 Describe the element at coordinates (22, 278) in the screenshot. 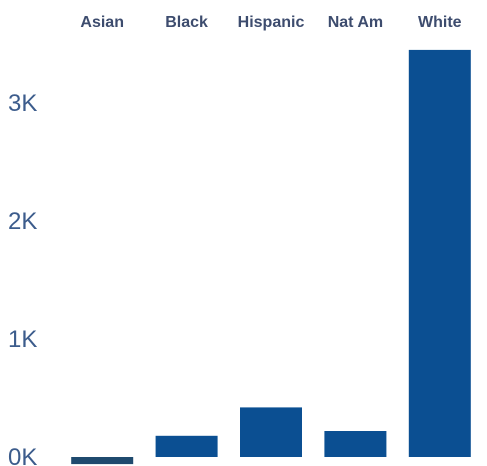

I see `y-axis-ticks: 0K 1K 2K 3K` at that location.